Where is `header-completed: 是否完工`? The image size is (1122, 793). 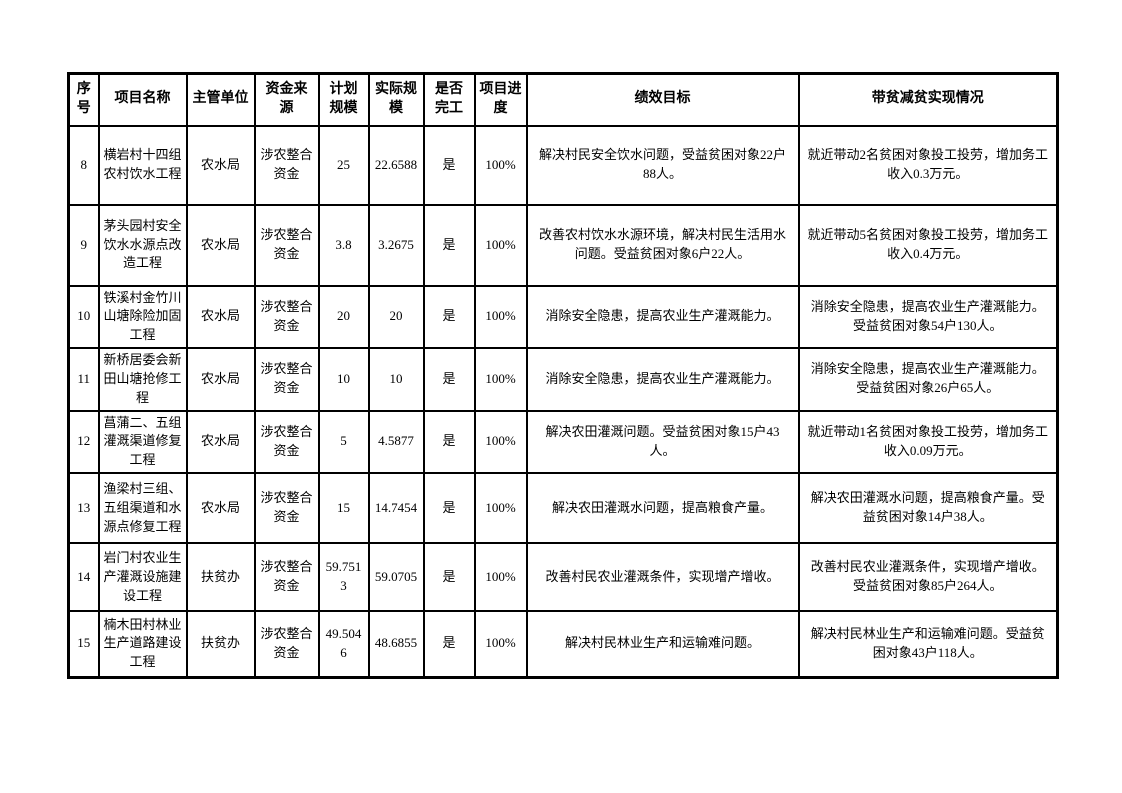 header-completed: 是否完工 is located at coordinates (449, 99).